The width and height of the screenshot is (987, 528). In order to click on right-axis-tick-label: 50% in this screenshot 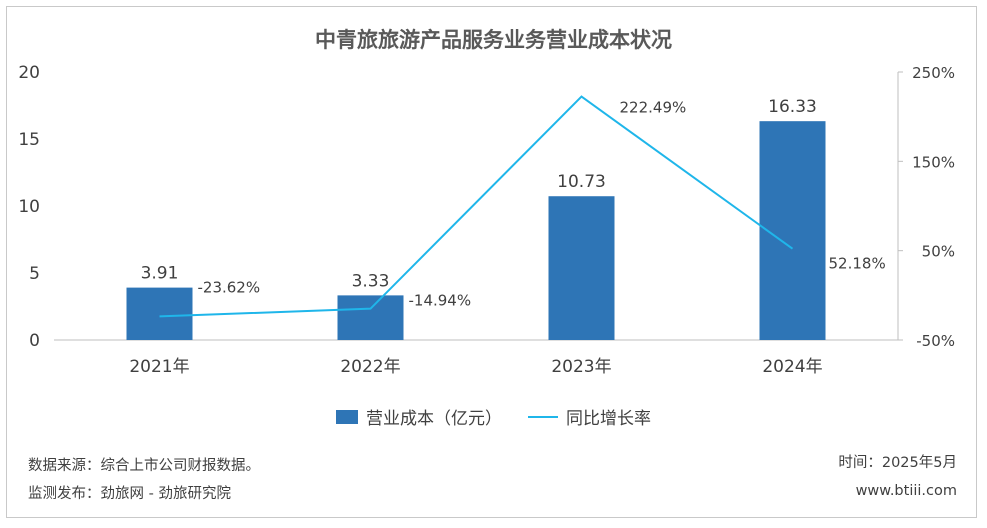, I will do `click(938, 252)`.